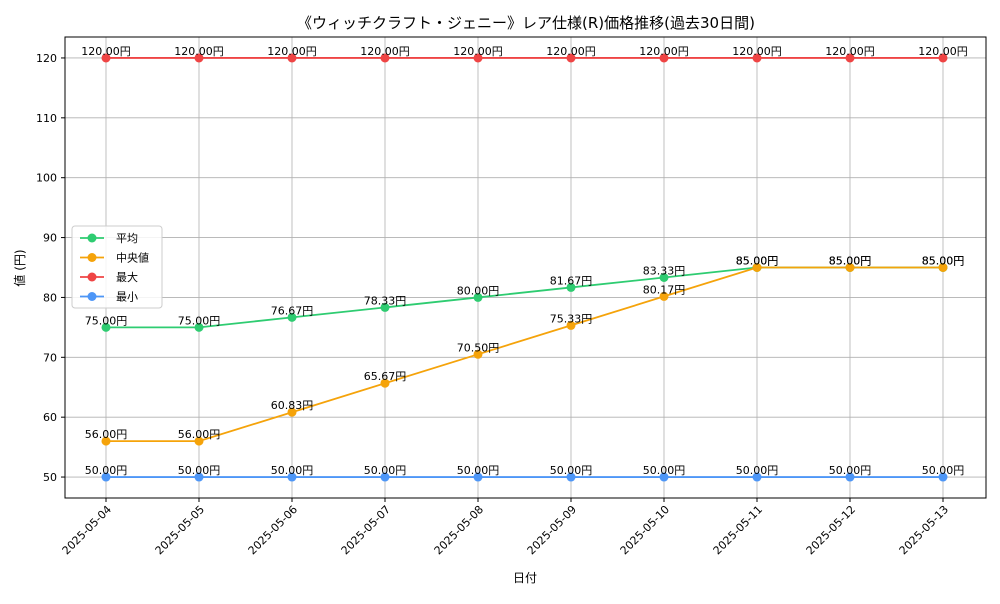 This screenshot has height=604, width=1000. What do you see at coordinates (50, 477) in the screenshot?
I see `y-tick-label: 50` at bounding box center [50, 477].